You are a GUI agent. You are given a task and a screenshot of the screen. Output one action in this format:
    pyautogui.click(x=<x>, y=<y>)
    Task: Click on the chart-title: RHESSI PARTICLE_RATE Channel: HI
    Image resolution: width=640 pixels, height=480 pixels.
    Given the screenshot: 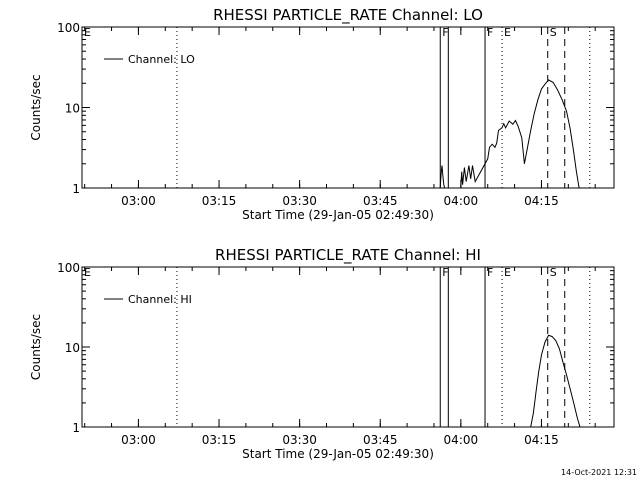 What is the action you would take?
    pyautogui.click(x=348, y=255)
    